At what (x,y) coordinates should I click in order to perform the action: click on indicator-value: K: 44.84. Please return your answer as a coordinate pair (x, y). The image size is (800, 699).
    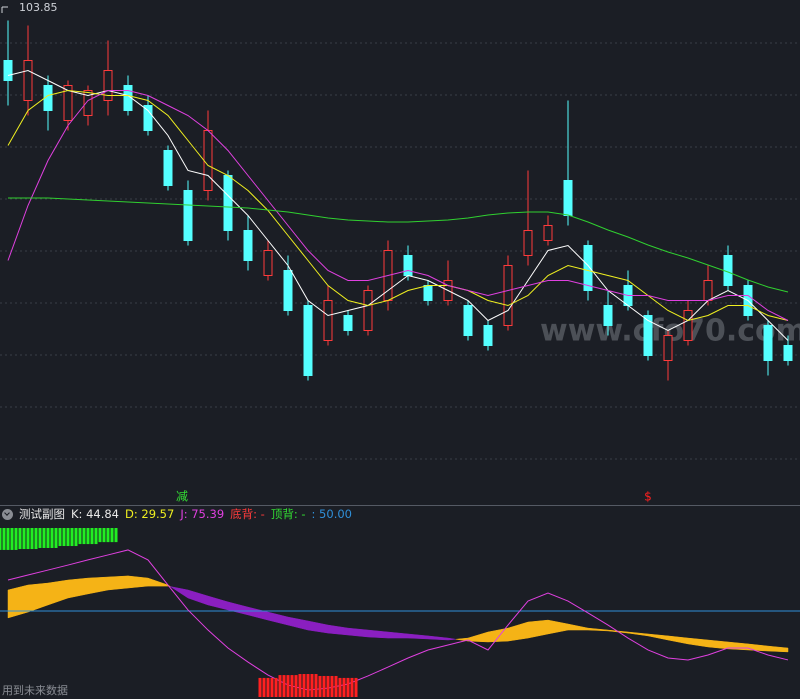
    Looking at the image, I should click on (95, 514).